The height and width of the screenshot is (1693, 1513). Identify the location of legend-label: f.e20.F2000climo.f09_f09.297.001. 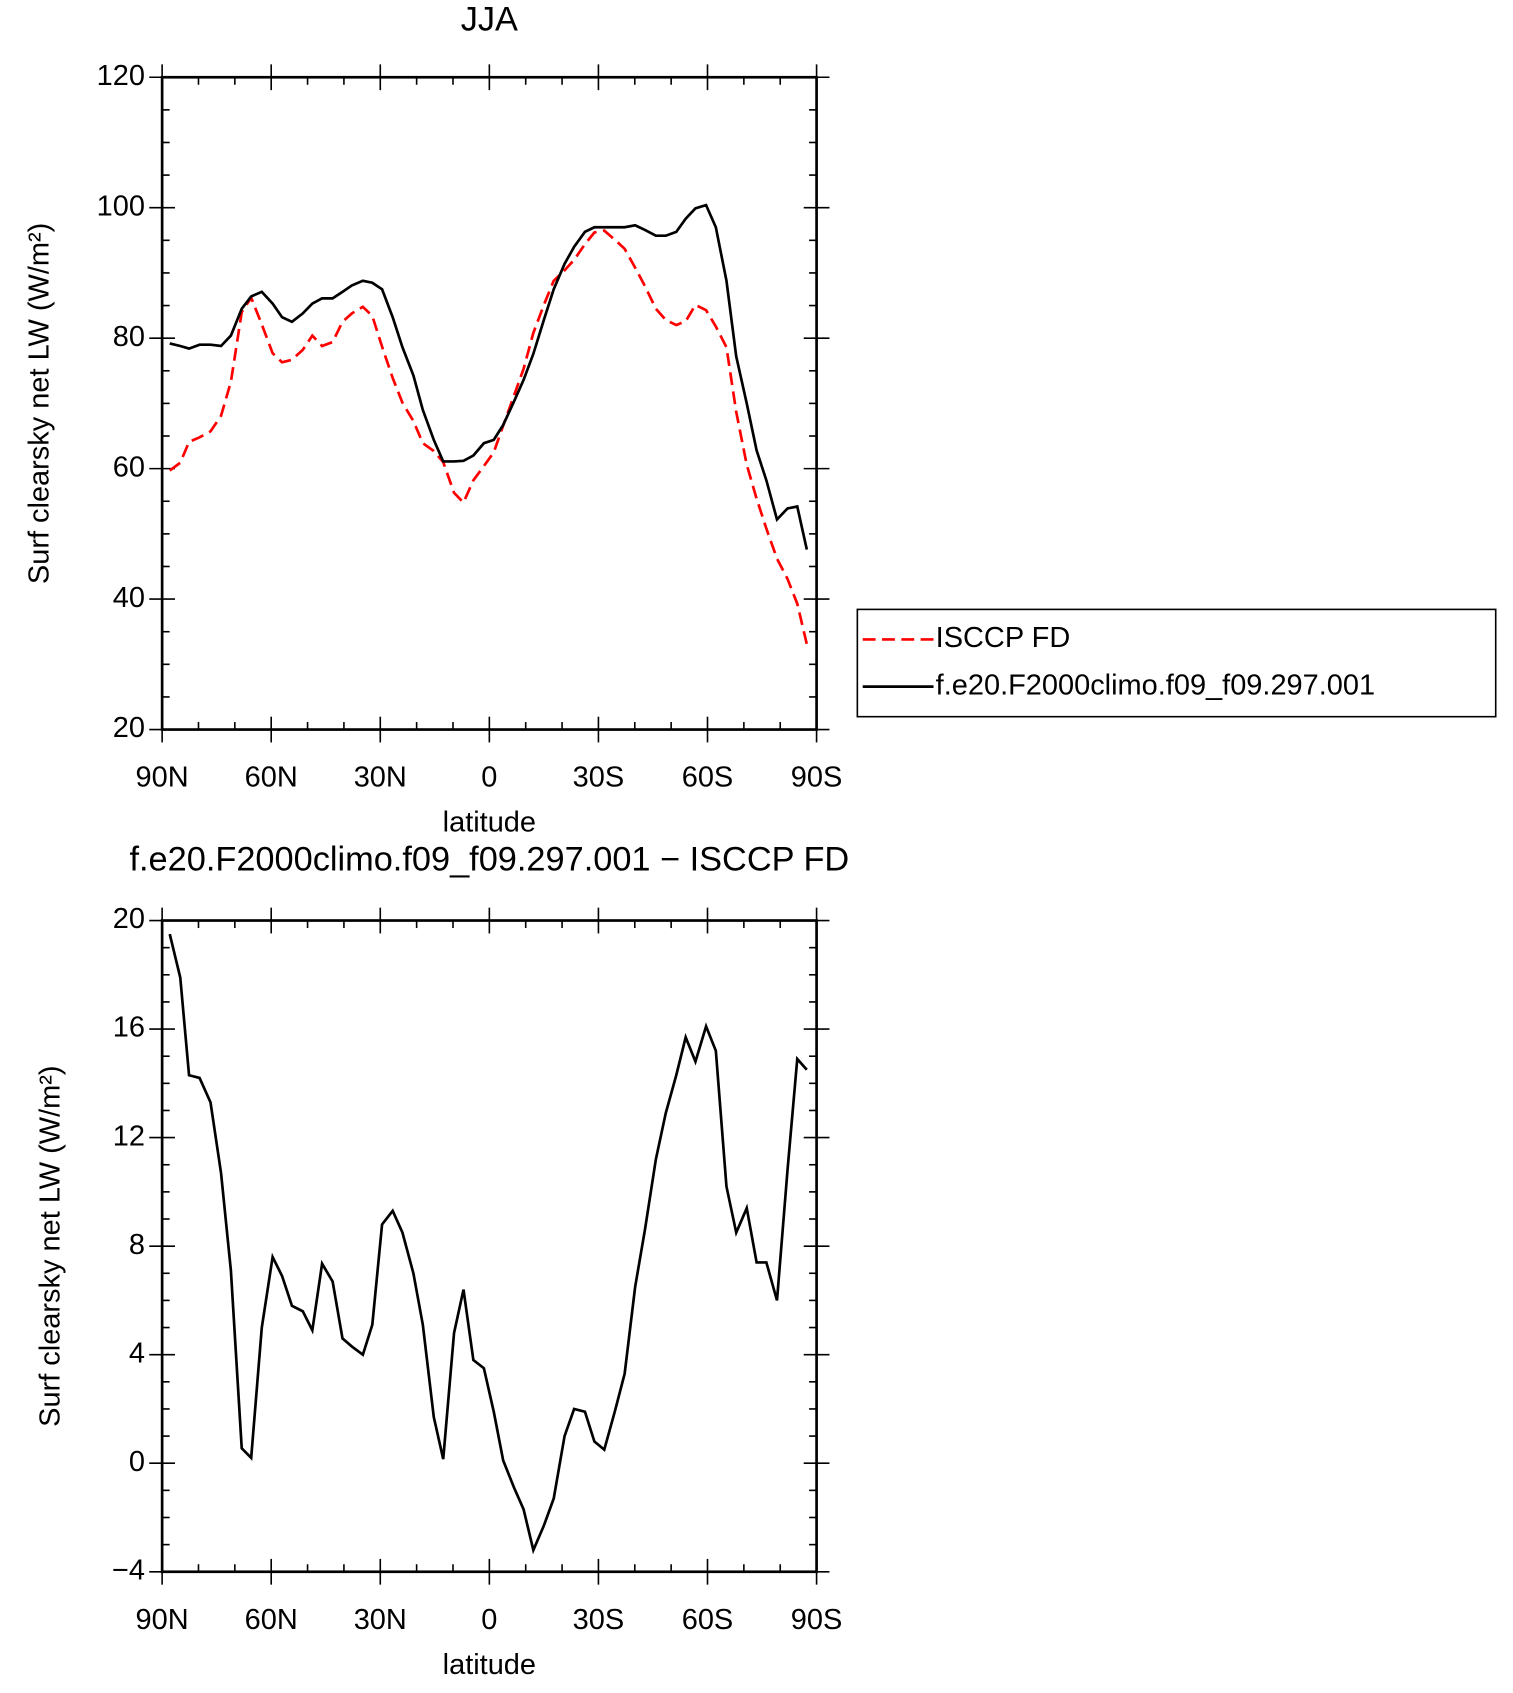
(1155, 685).